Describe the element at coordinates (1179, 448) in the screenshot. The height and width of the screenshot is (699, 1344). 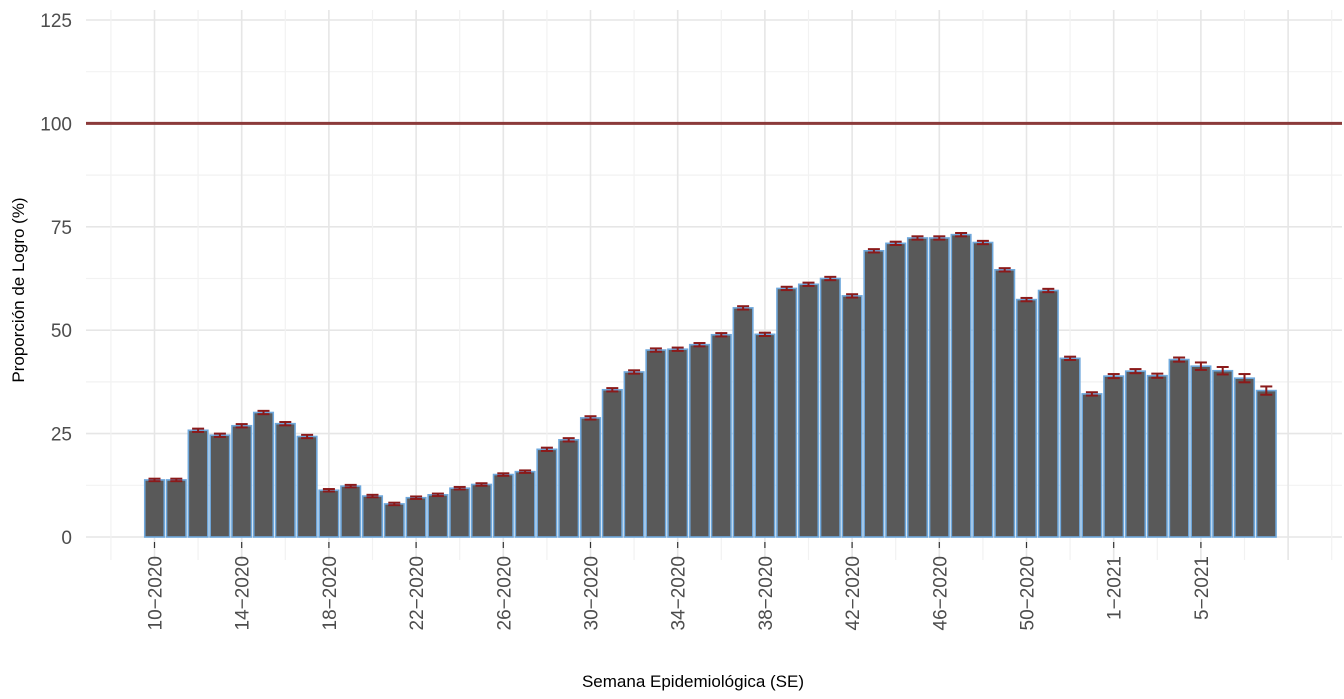
I see `bar-4-2021` at that location.